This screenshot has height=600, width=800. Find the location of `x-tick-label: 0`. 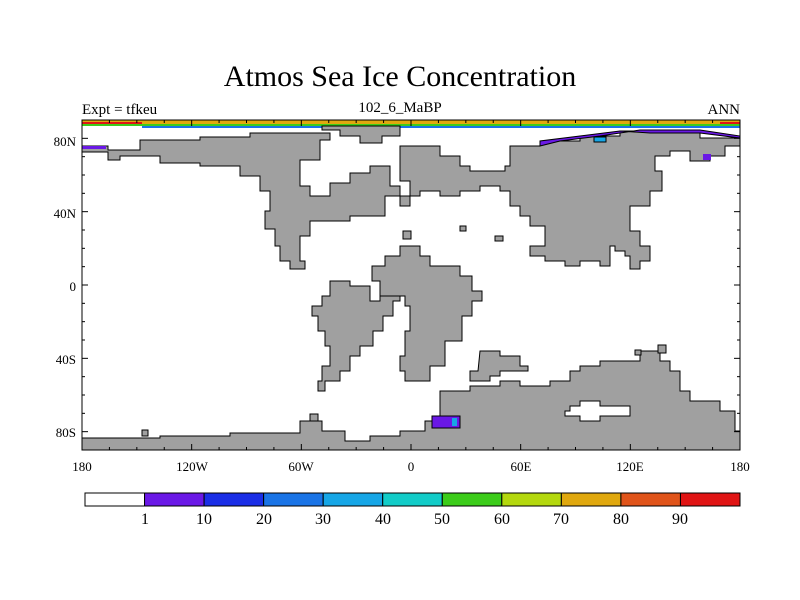

x-tick-label: 0 is located at coordinates (411, 466).